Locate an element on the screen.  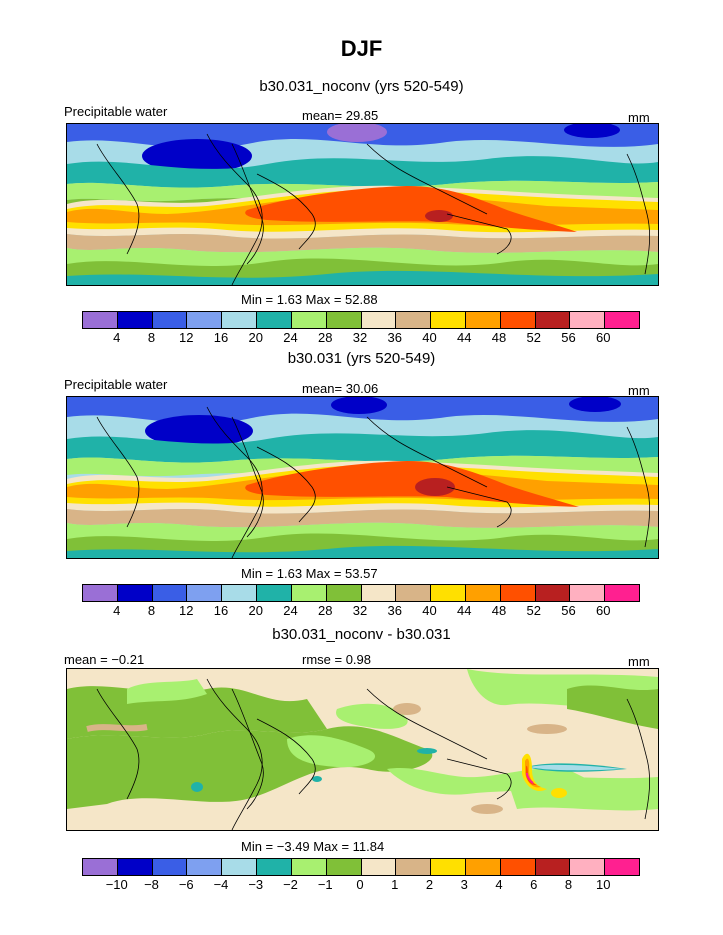
panel3-colorbar-ticks: −10 −8 −6 −4 −3 −2 −1 0 1 2 3 4 6 8 10 is located at coordinates (360, 885).